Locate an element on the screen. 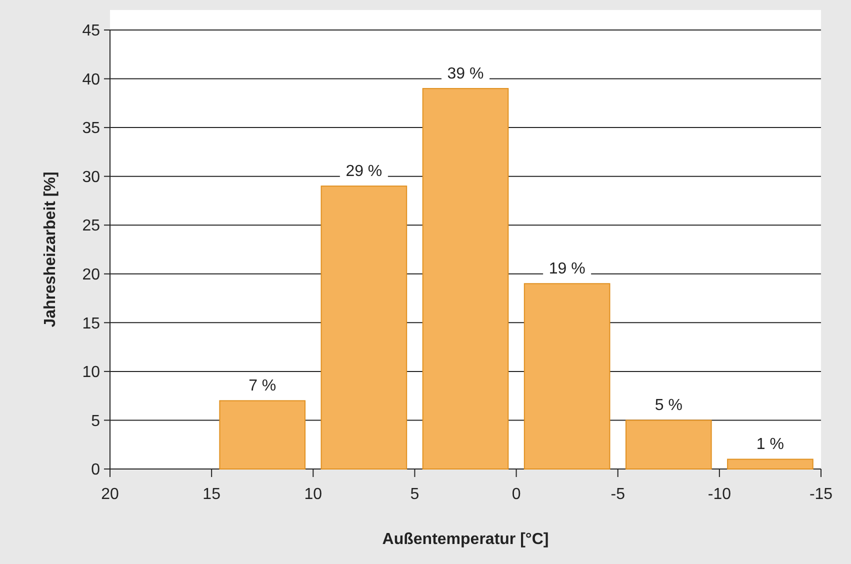 The height and width of the screenshot is (564, 851). data-label: 39 % is located at coordinates (465, 74).